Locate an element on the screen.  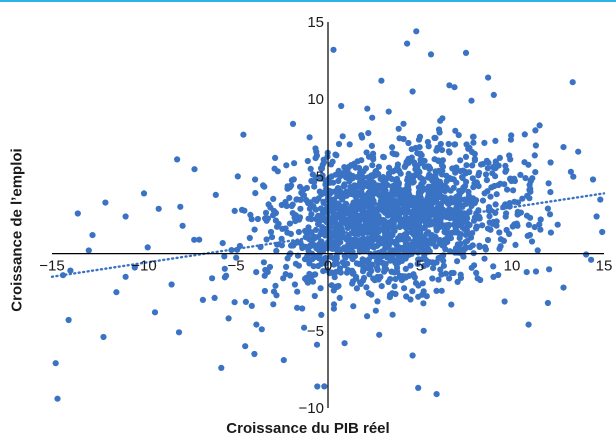
x-tick-label: −10 is located at coordinates (143, 266).